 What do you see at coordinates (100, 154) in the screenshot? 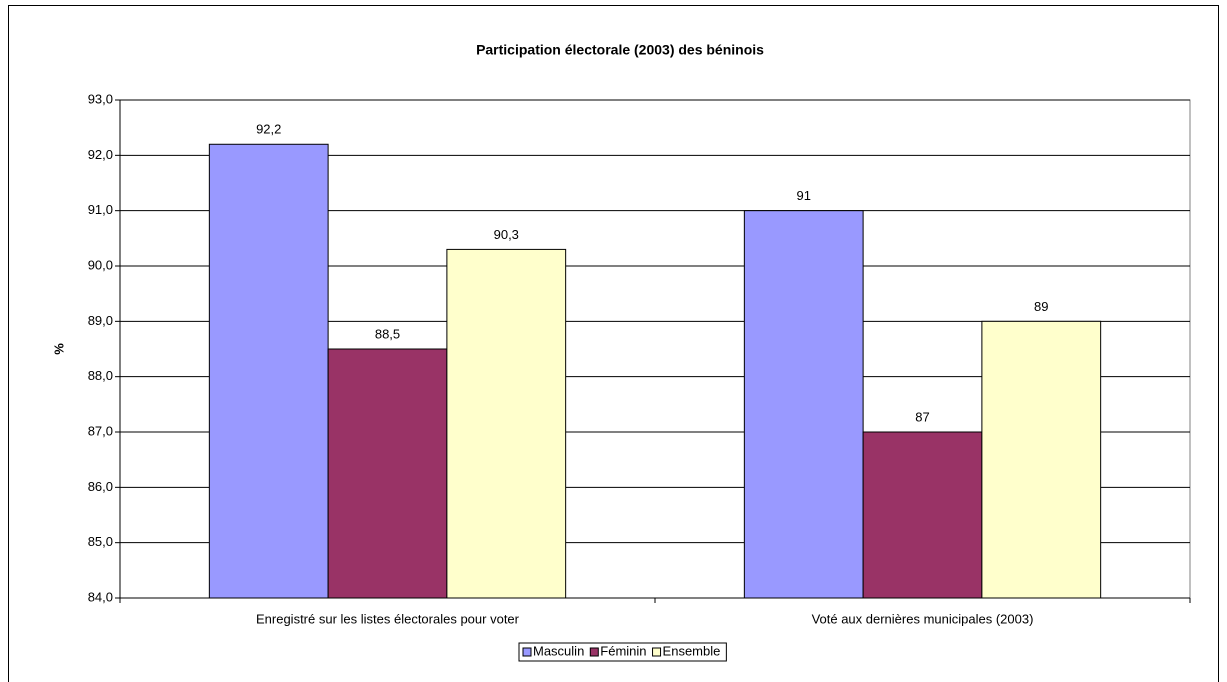
I see `y-tick-label: 92,0` at bounding box center [100, 154].